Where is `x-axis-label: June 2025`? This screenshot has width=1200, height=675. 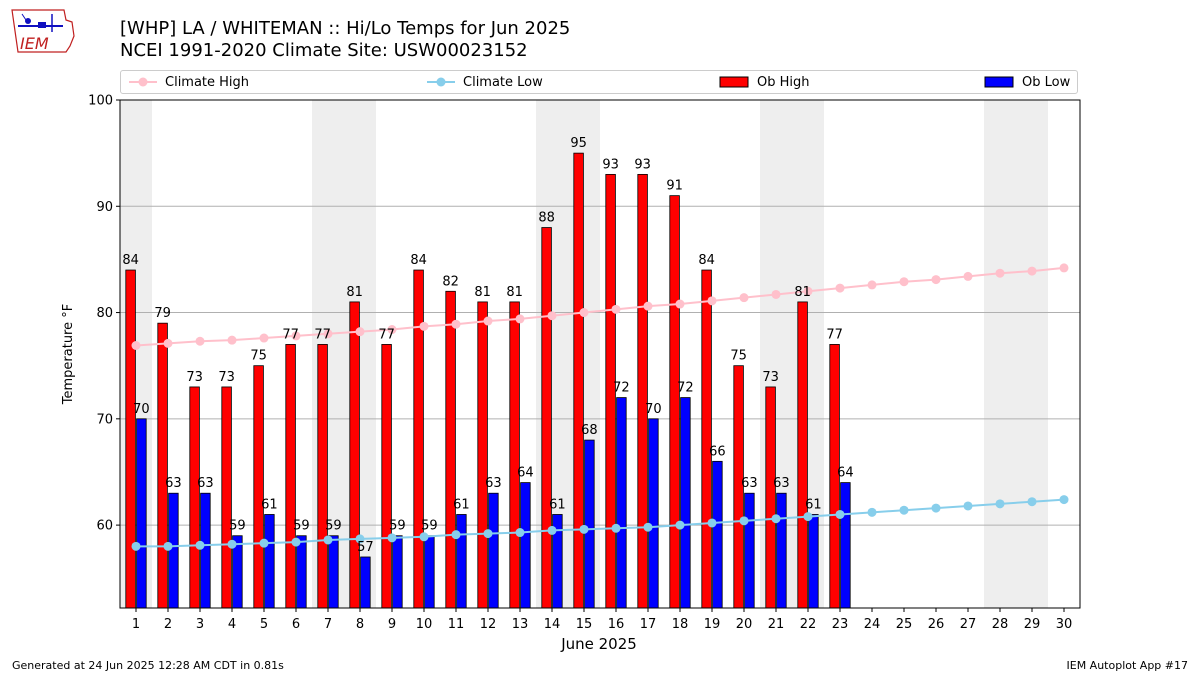 x-axis-label: June 2025 is located at coordinates (598, 644).